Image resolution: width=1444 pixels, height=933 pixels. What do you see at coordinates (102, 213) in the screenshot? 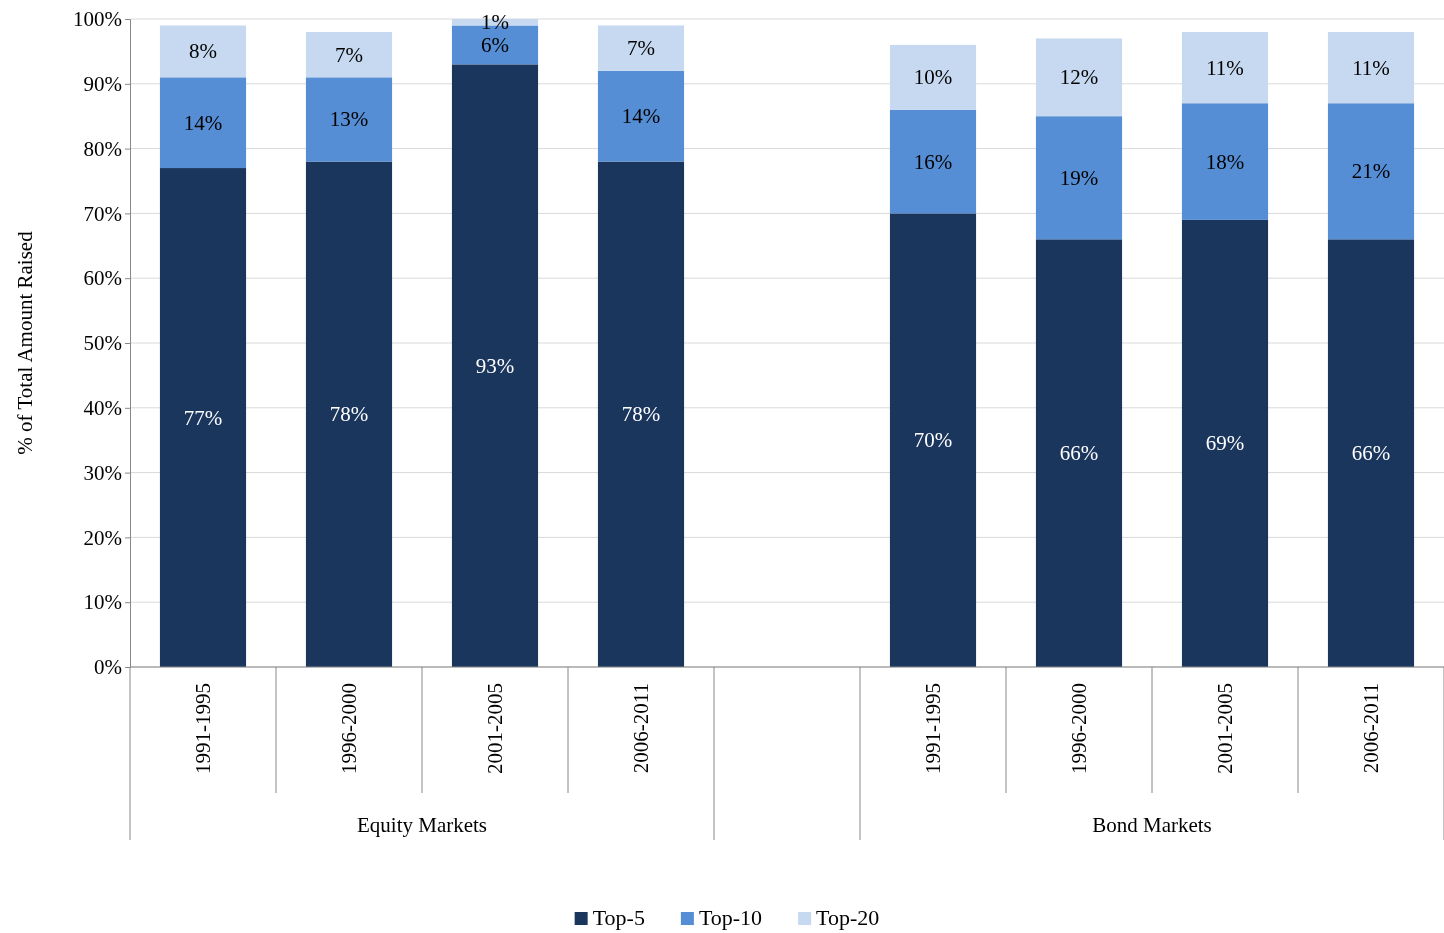
I see `y-tick-label: 70%` at bounding box center [102, 213].